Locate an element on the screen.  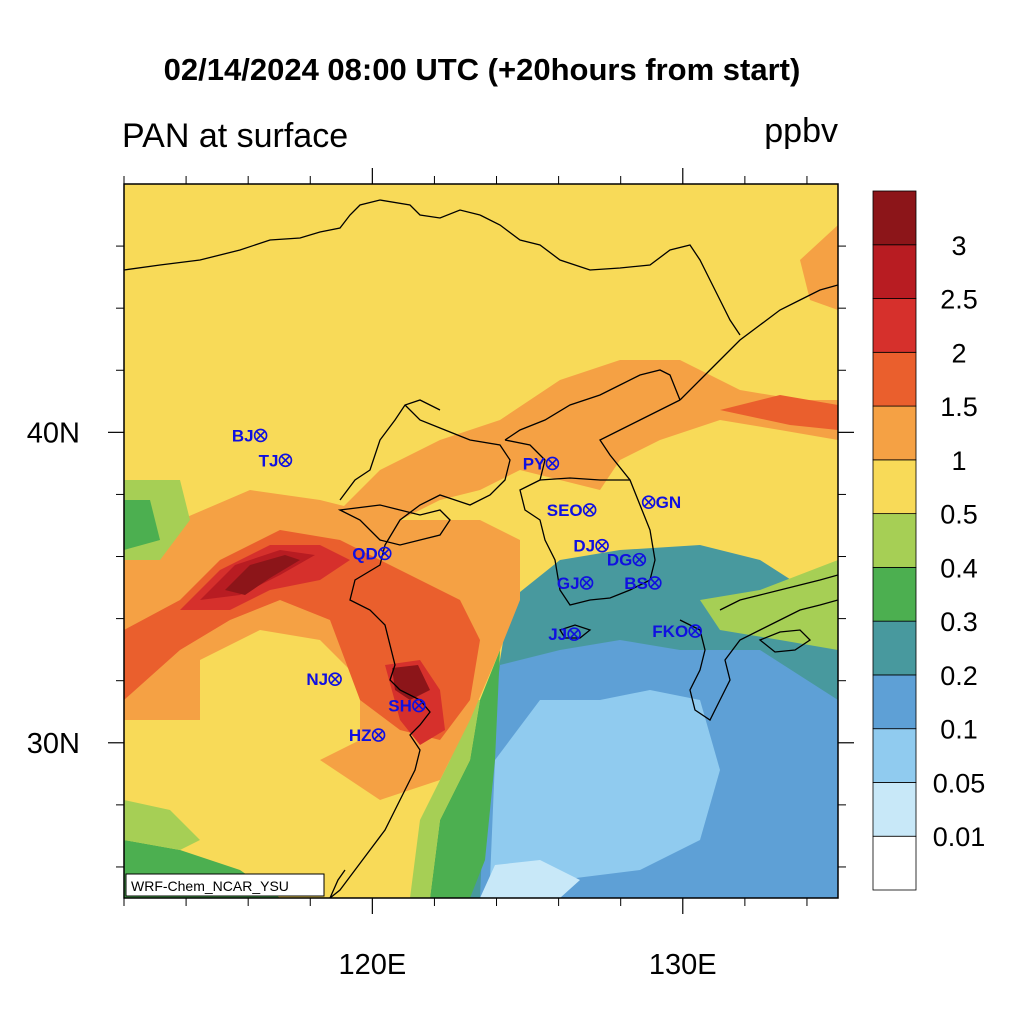
station-dj: DJ is located at coordinates (591, 546).